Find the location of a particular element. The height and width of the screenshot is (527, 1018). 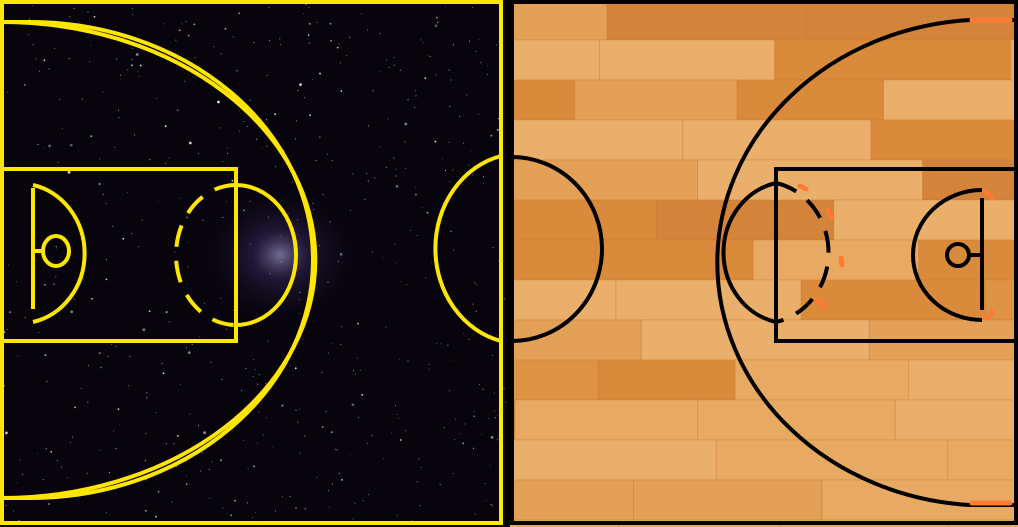

accent-arc-top is located at coordinates (988, 195).